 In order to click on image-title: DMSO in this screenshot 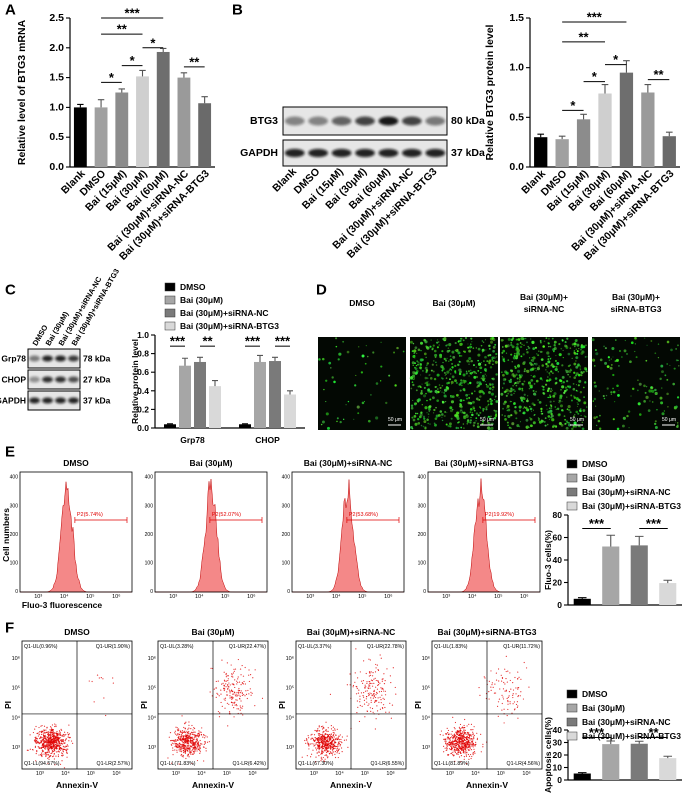, I will do `click(362, 303)`.